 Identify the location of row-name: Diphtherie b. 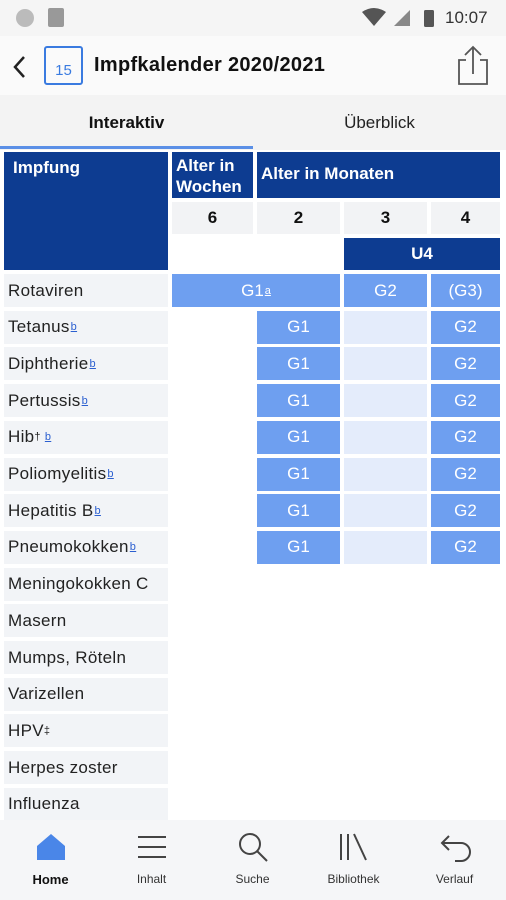
(86, 364).